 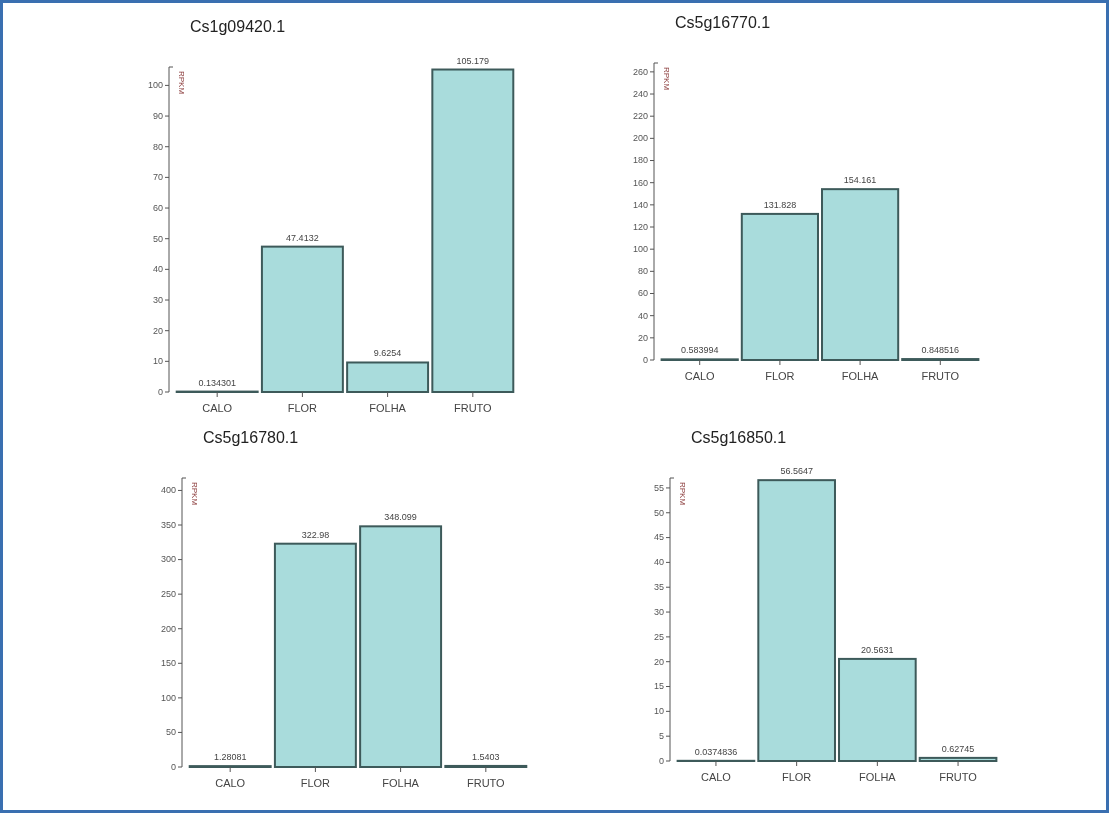 What do you see at coordinates (251, 437) in the screenshot?
I see `chart-title: Cs5g16780.1` at bounding box center [251, 437].